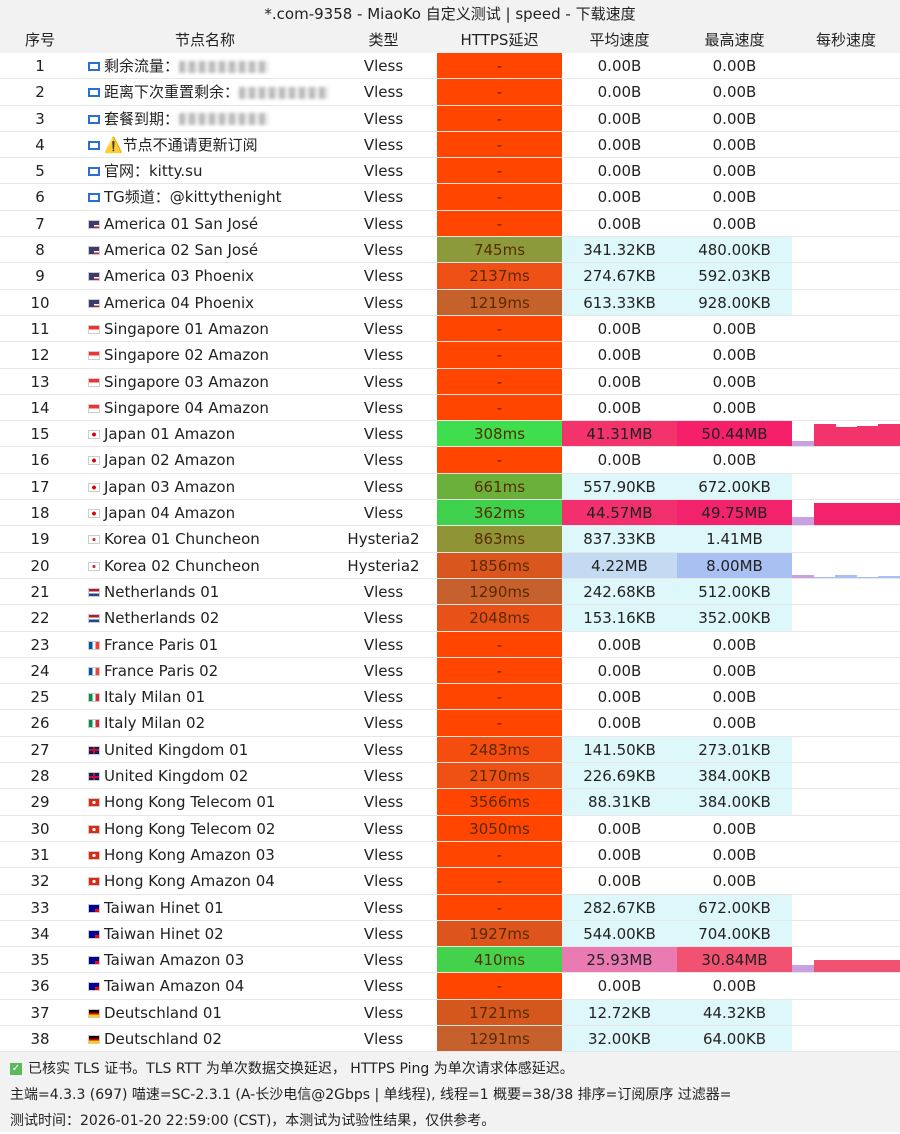 The height and width of the screenshot is (1134, 900). What do you see at coordinates (40, 828) in the screenshot?
I see `row-seq: 30` at bounding box center [40, 828].